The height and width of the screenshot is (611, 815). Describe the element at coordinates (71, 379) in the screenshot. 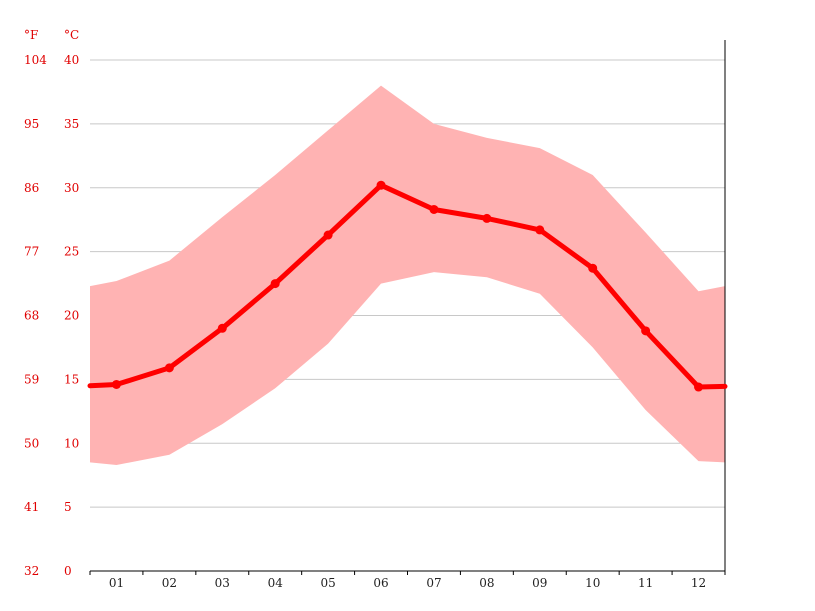

I see `y-tick-label-celsius: 15` at that location.